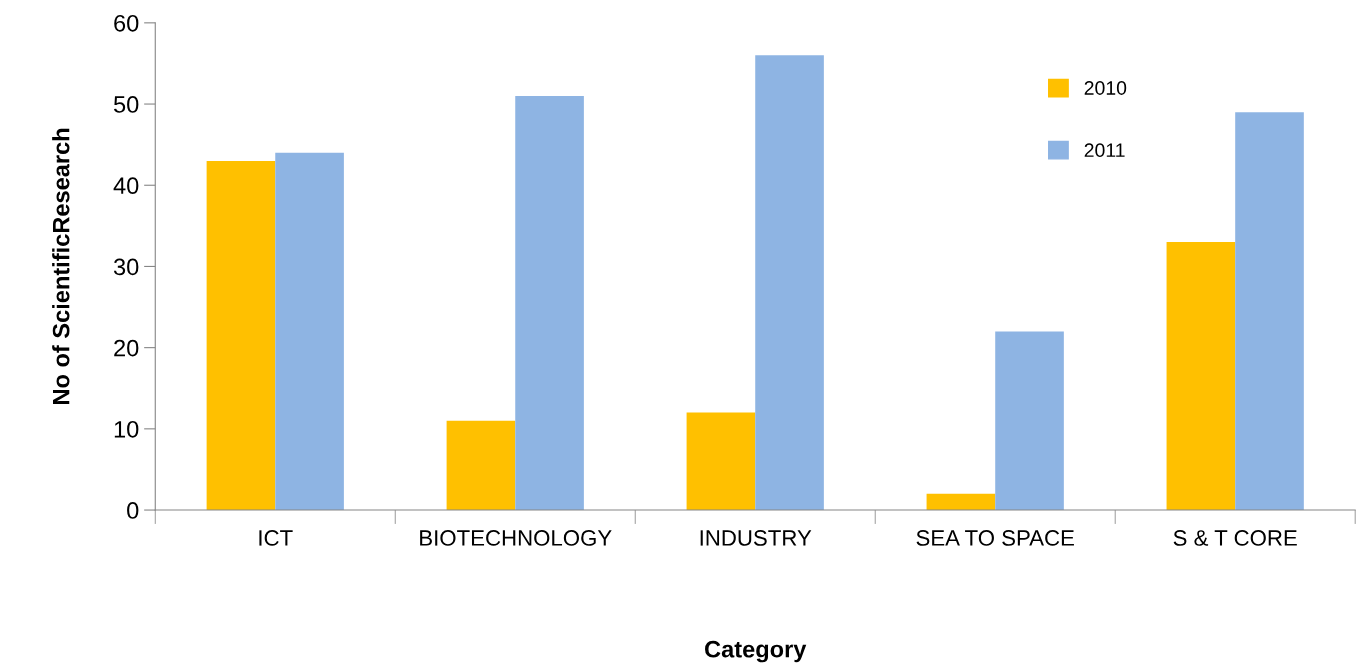  Describe the element at coordinates (126, 348) in the screenshot. I see `y-tick-label: 20` at that location.